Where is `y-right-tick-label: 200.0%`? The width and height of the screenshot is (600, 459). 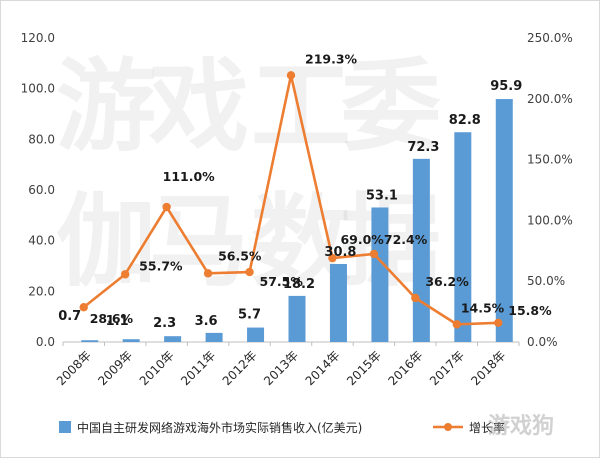 y-right-tick-label: 200.0% is located at coordinates (550, 99).